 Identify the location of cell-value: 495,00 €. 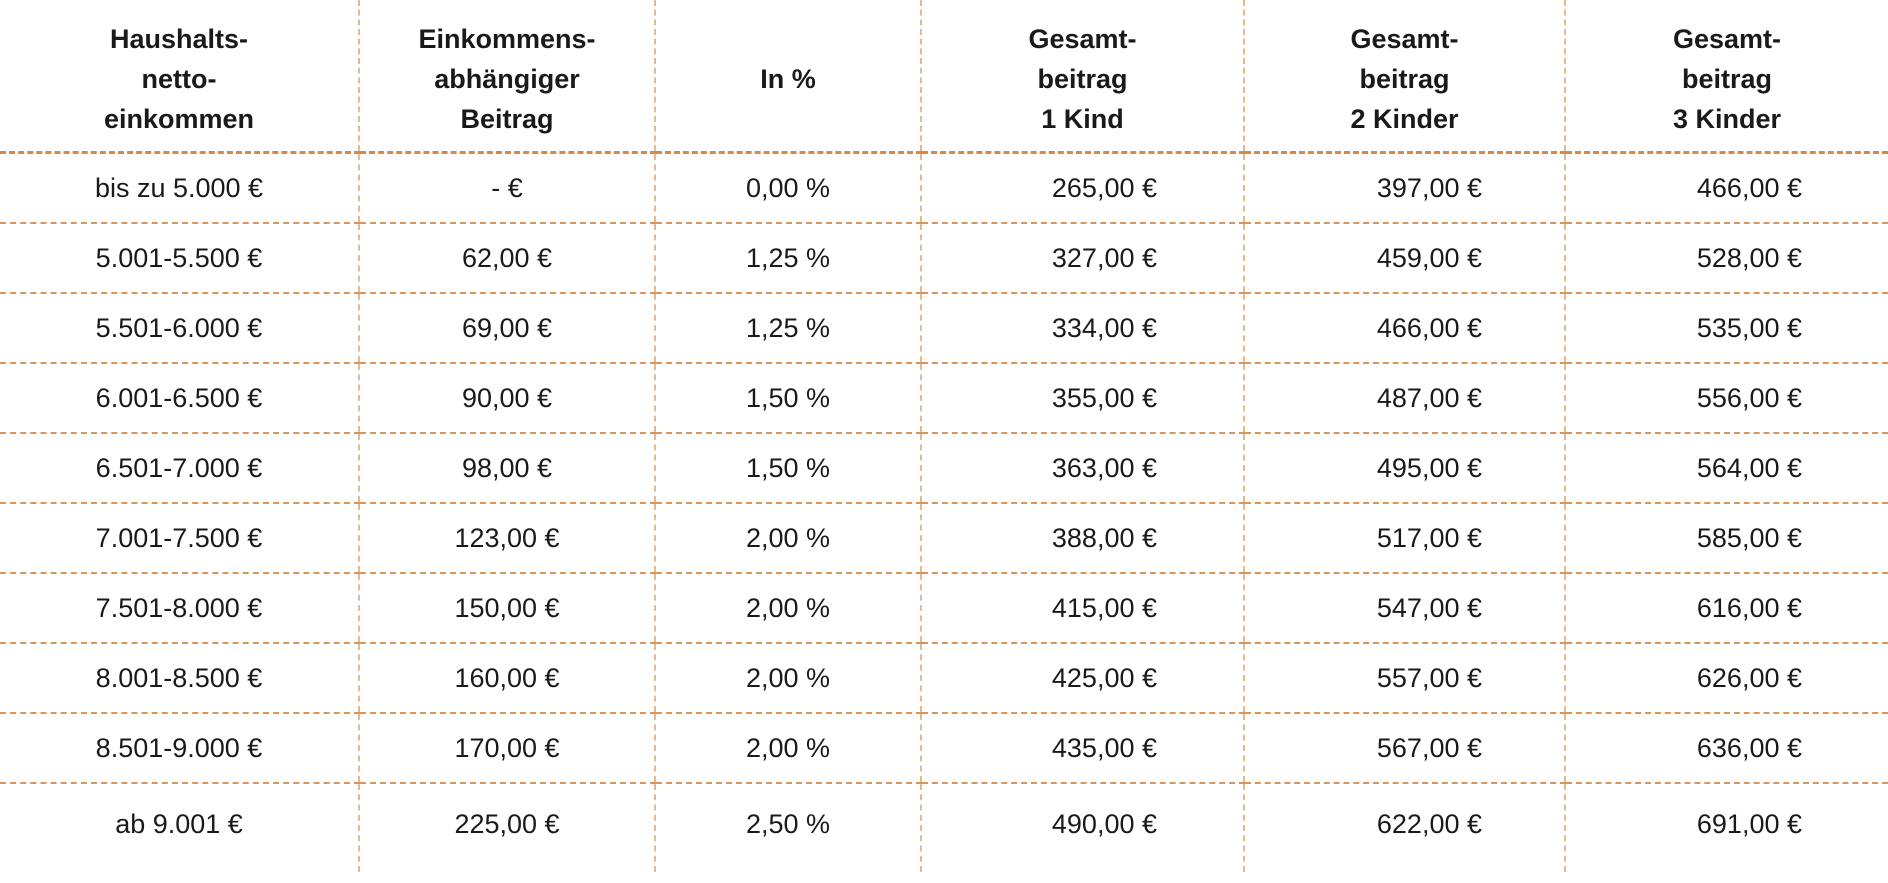
(1429, 467).